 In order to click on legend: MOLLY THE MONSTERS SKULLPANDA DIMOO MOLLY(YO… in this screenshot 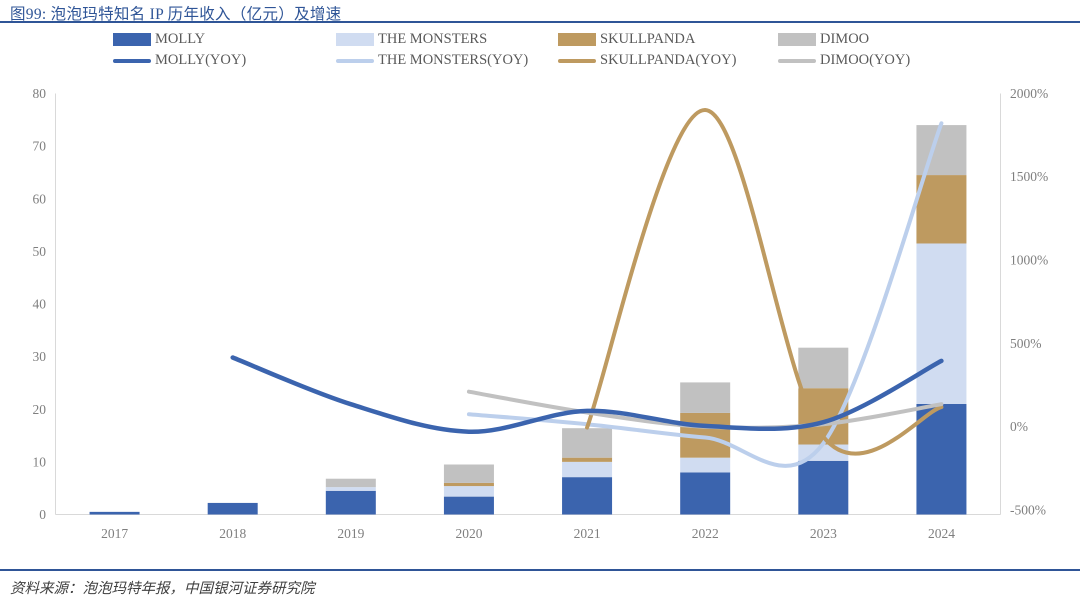, I will do `click(540, 37)`.